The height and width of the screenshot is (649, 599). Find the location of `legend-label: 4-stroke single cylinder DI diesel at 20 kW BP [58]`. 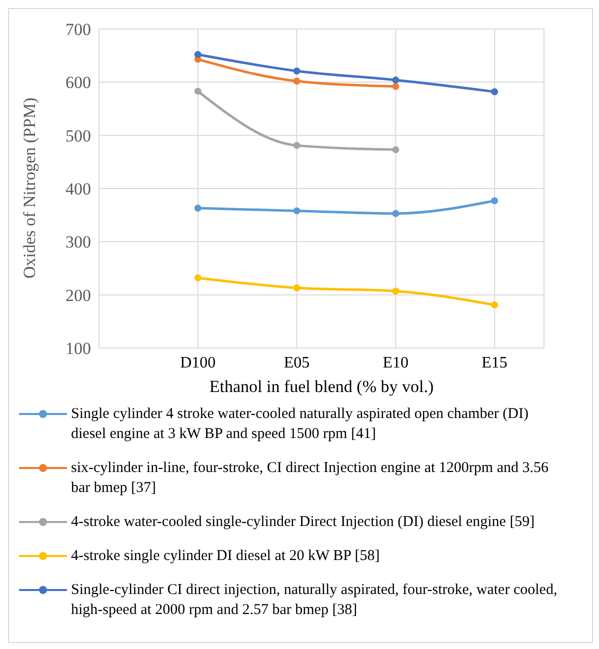

legend-label: 4-stroke single cylinder DI diesel at 20 kW BP [58] is located at coordinates (225, 556).